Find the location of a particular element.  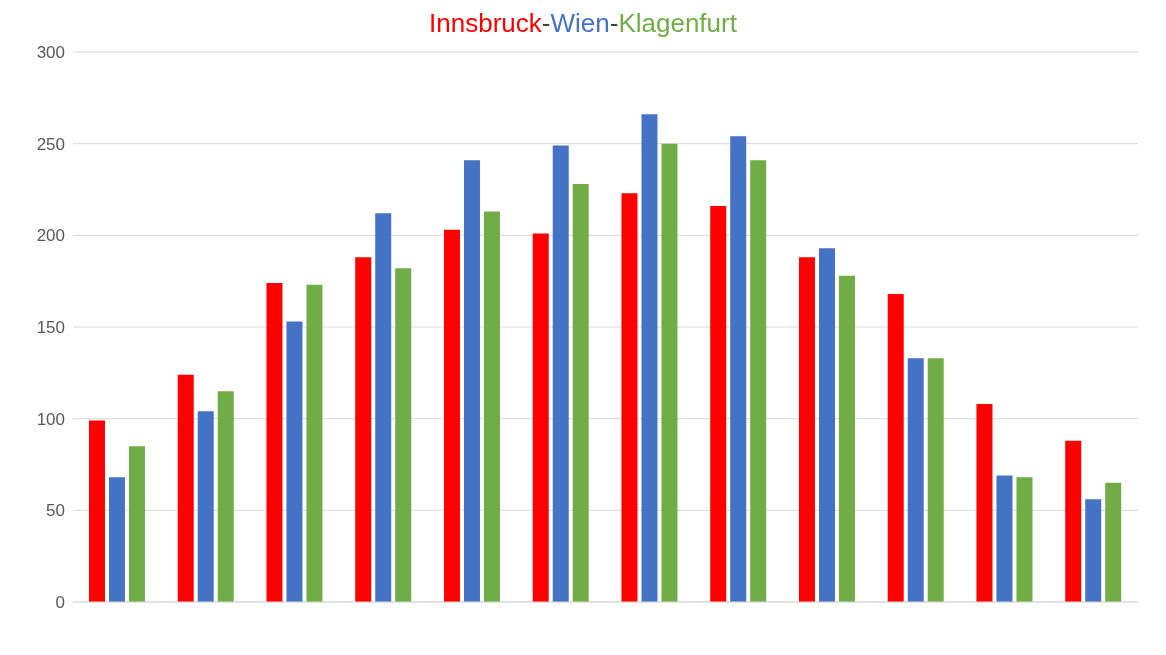

y-tick-label: 200 is located at coordinates (50, 236).